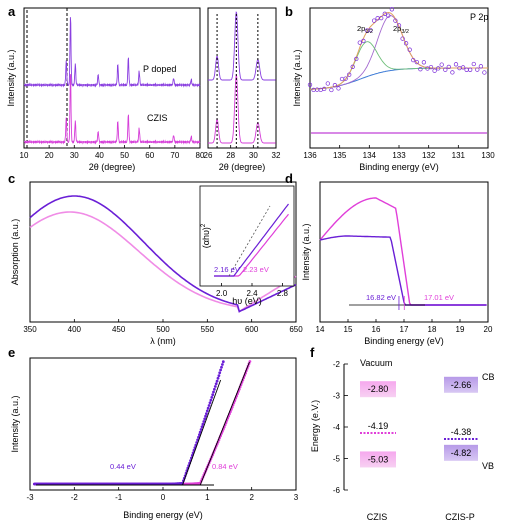  What do you see at coordinates (399, 155) in the screenshot?
I see `x-tick-label: 133` at bounding box center [399, 155].